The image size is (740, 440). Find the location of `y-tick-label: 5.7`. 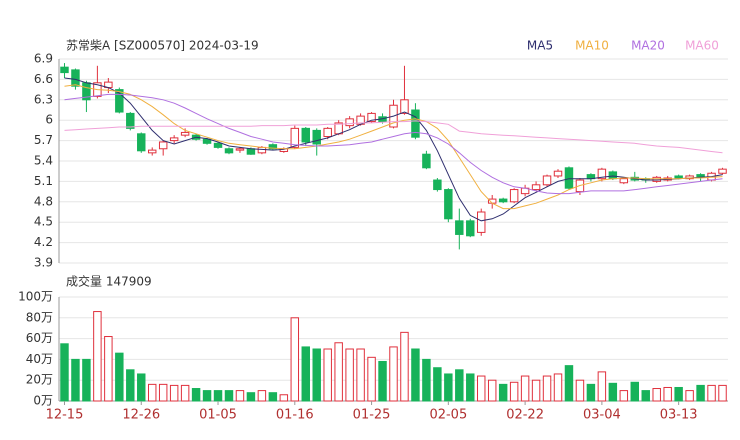

y-tick-label: 5.7 is located at coordinates (43, 140).